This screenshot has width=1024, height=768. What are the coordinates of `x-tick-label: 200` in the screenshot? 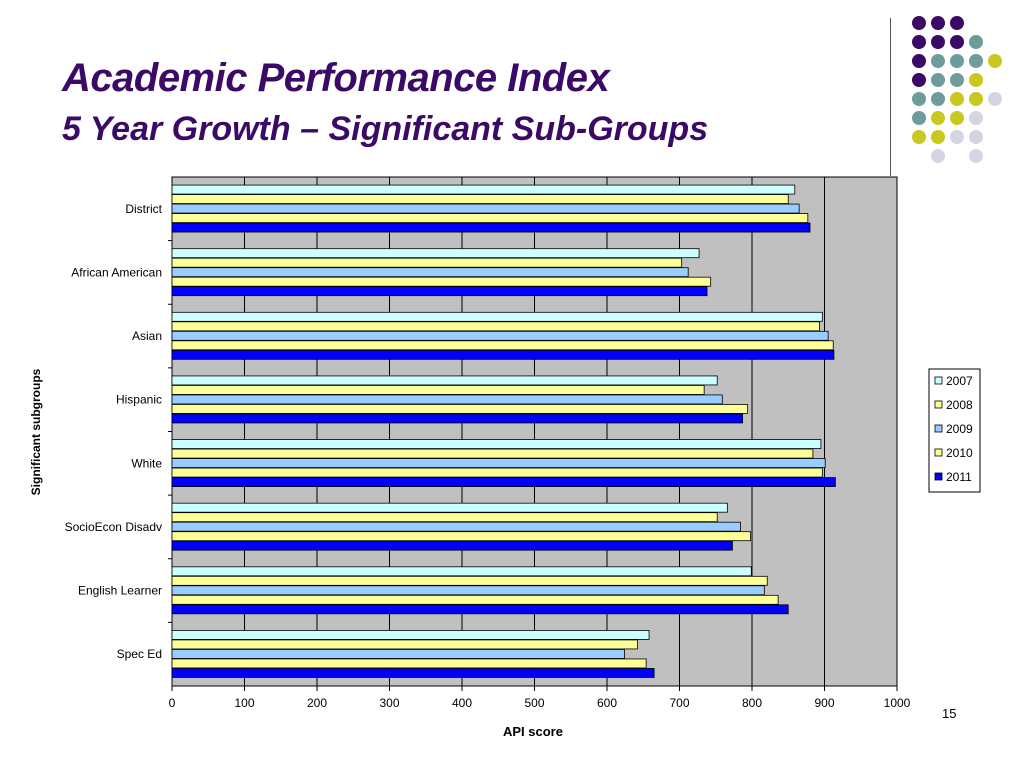 It's located at (317, 703).